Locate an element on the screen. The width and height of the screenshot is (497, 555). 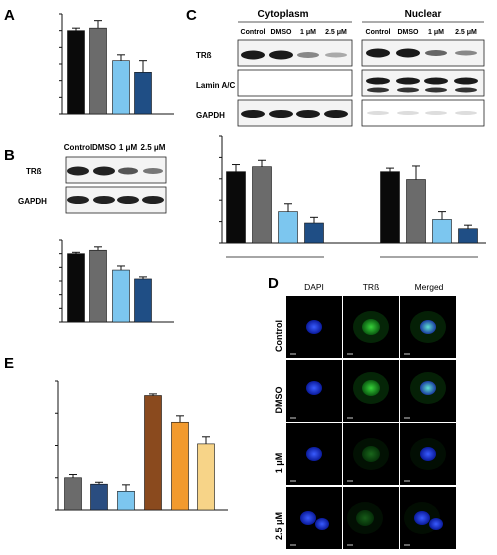
blot-b-row-gapdh: GAPDH is located at coordinates (32, 201).